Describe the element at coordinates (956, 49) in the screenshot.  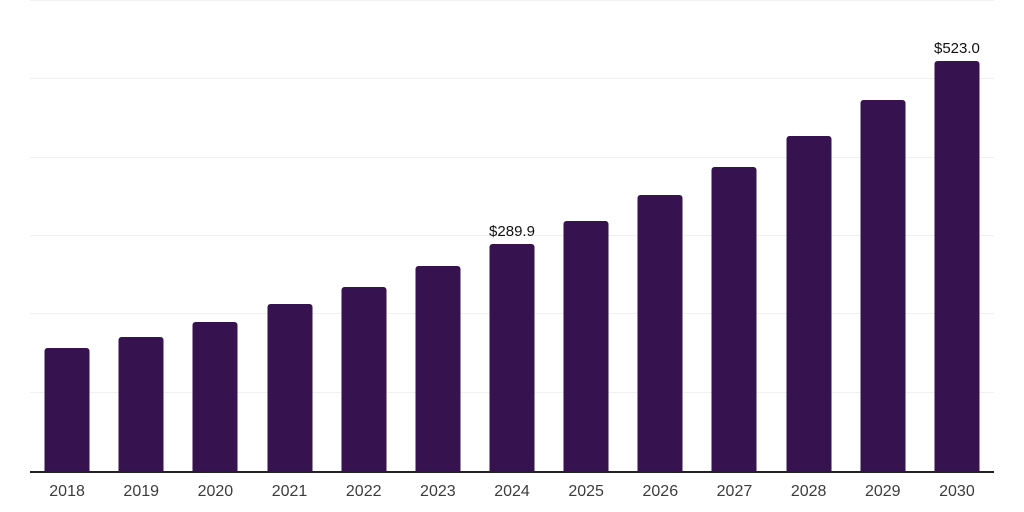
I see `data-label-2030: $523.0` at that location.